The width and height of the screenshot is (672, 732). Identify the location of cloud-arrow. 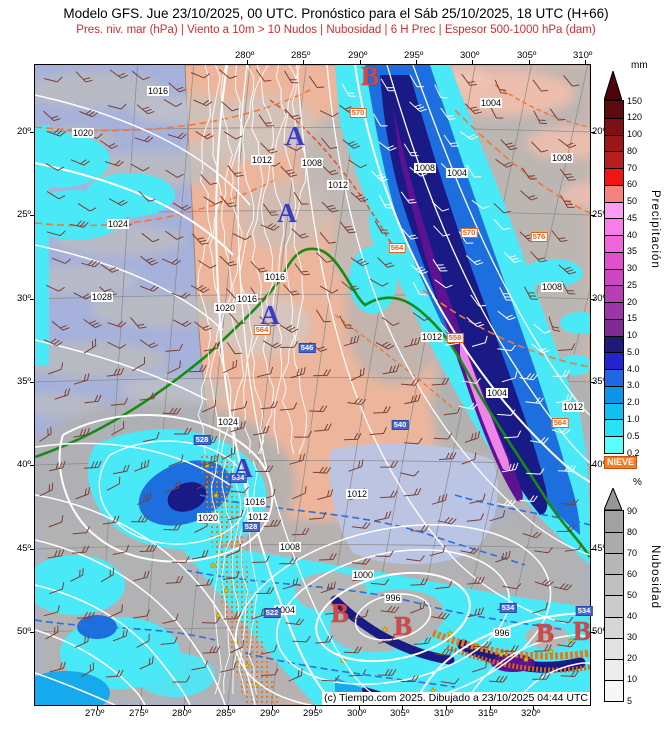
(613, 499).